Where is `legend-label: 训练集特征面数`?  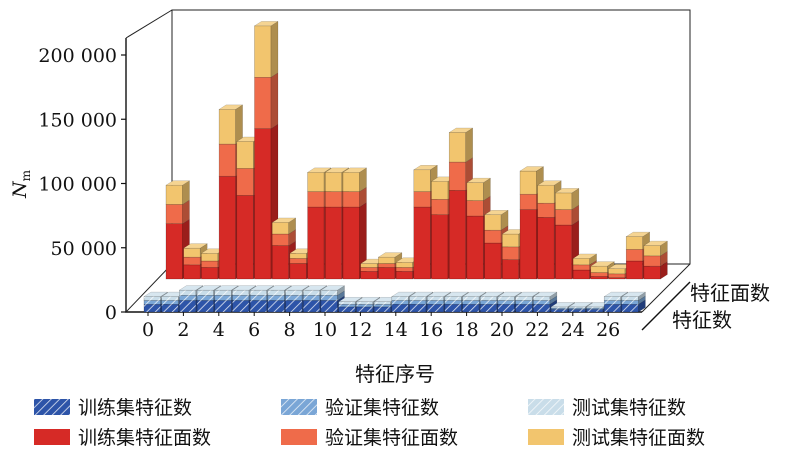 legend-label: 训练集特征面数 is located at coordinates (144, 438).